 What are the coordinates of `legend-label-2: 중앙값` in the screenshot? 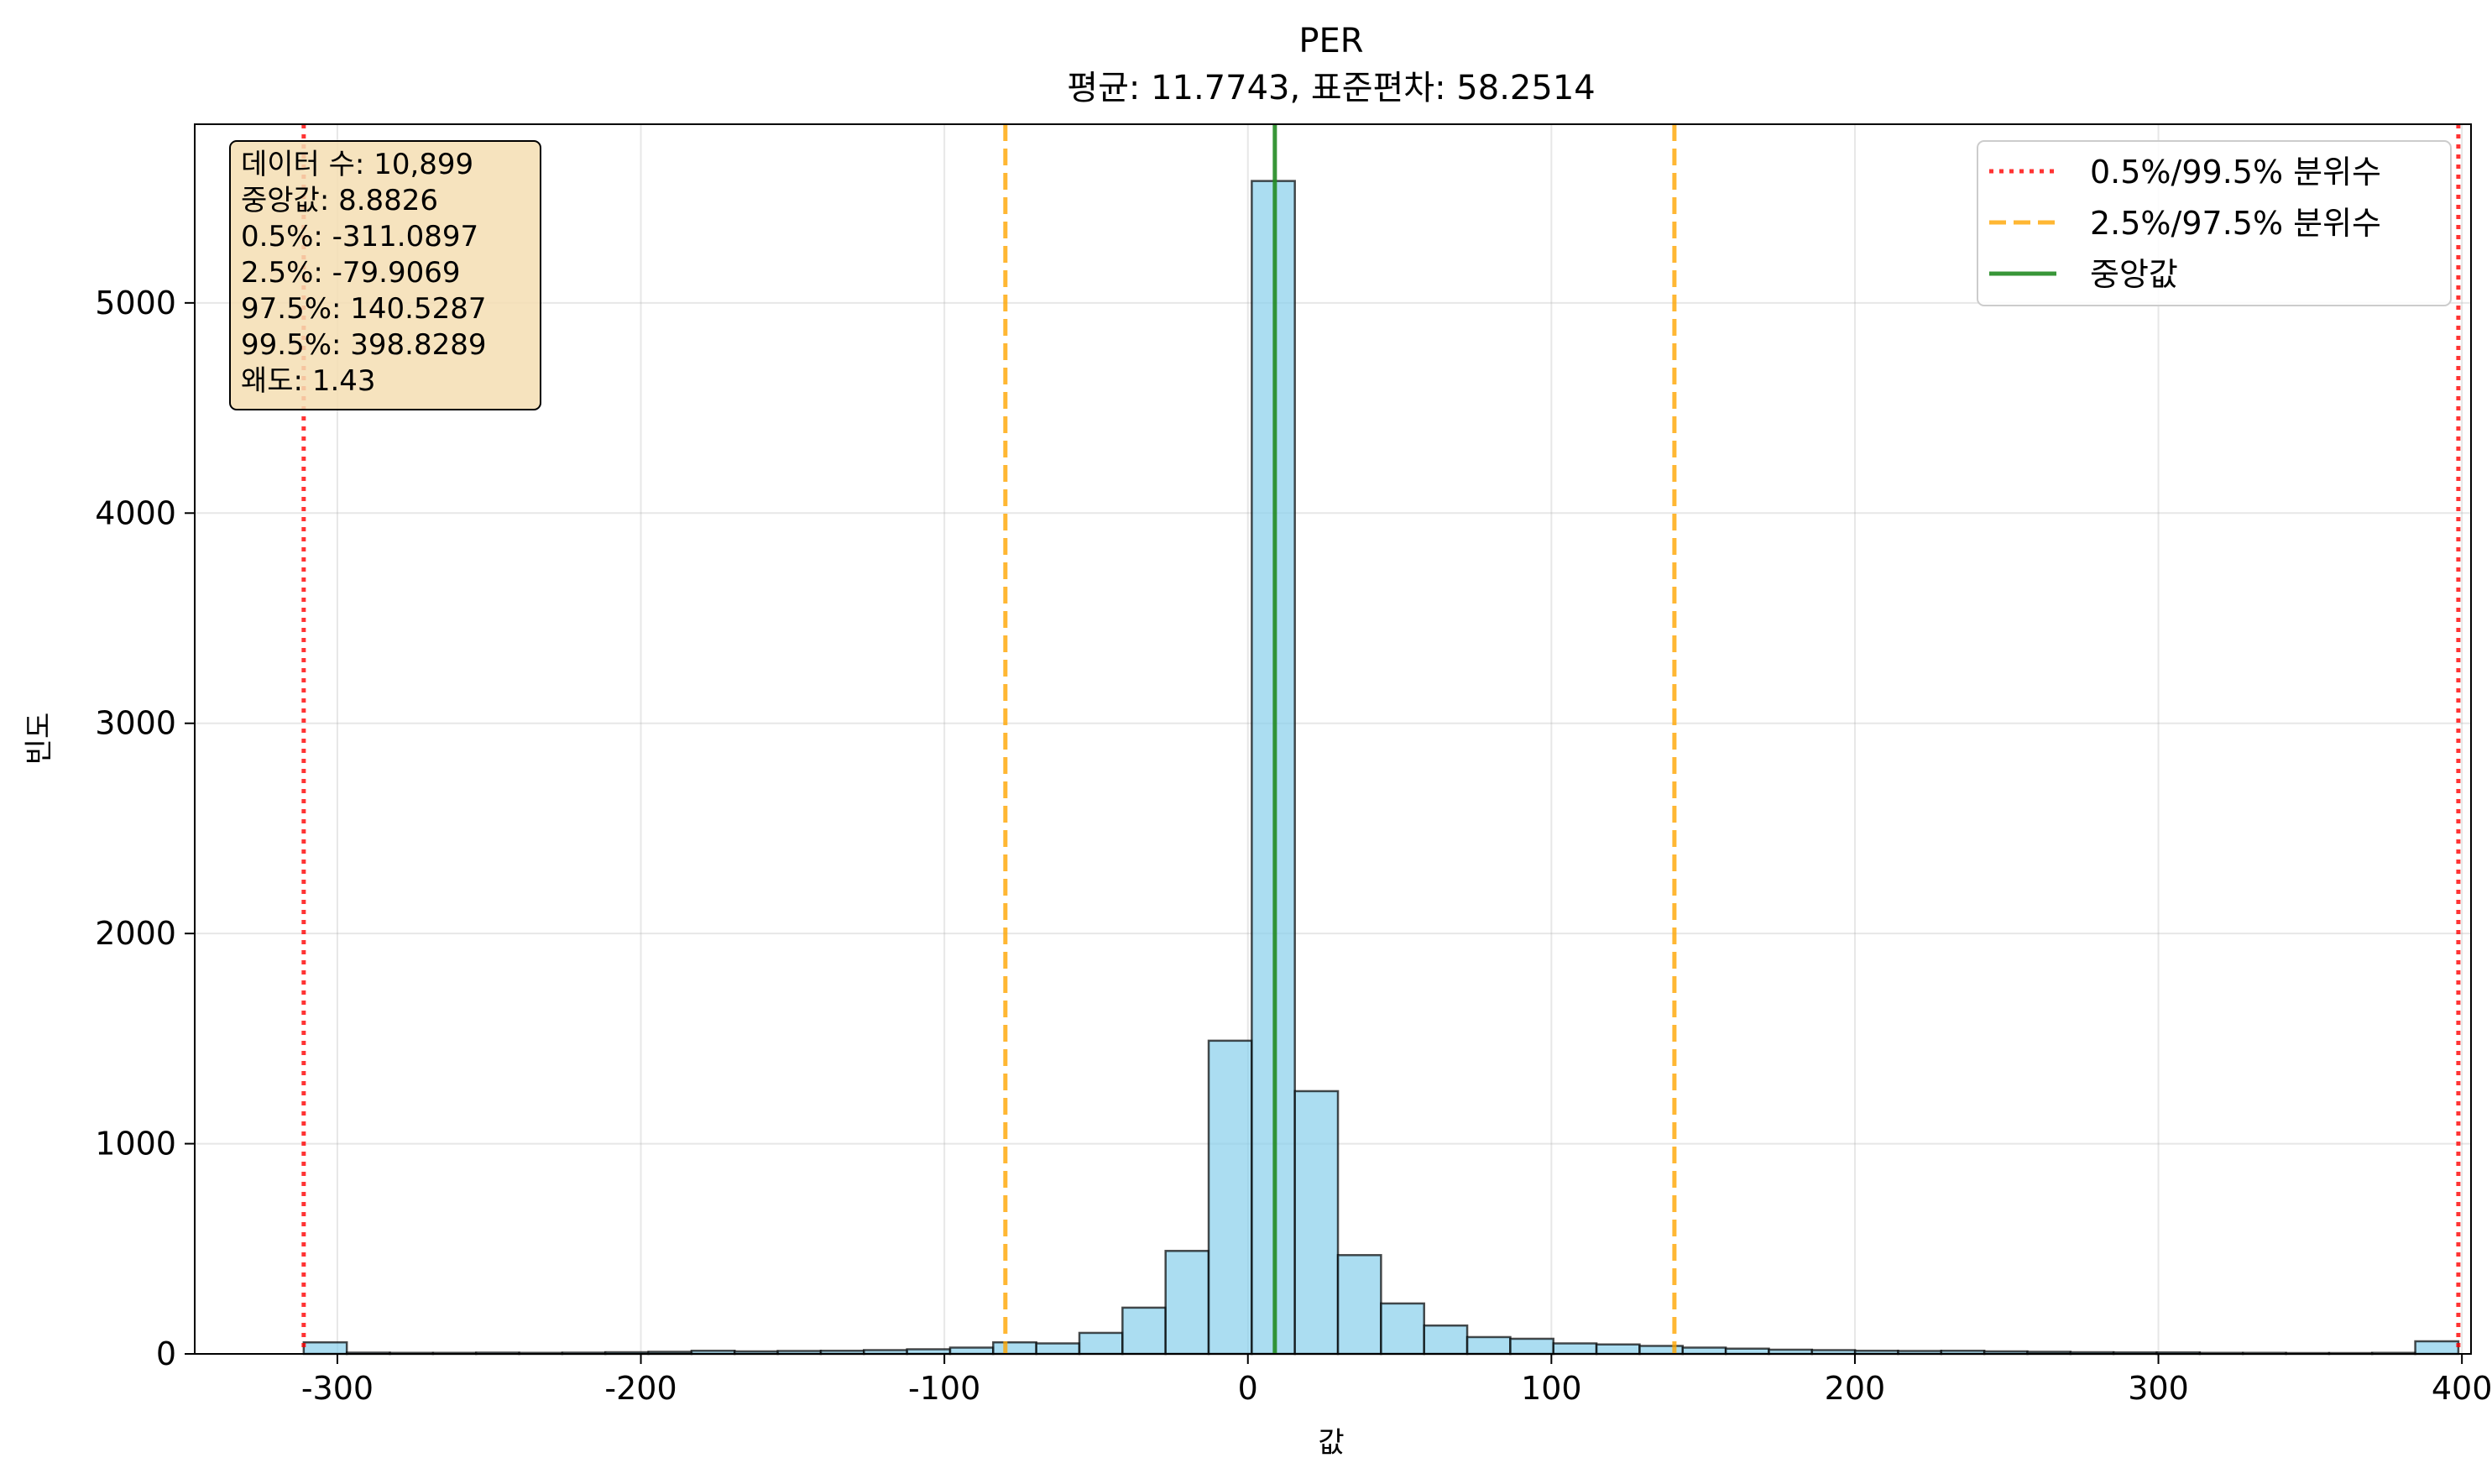 It's located at (2134, 274).